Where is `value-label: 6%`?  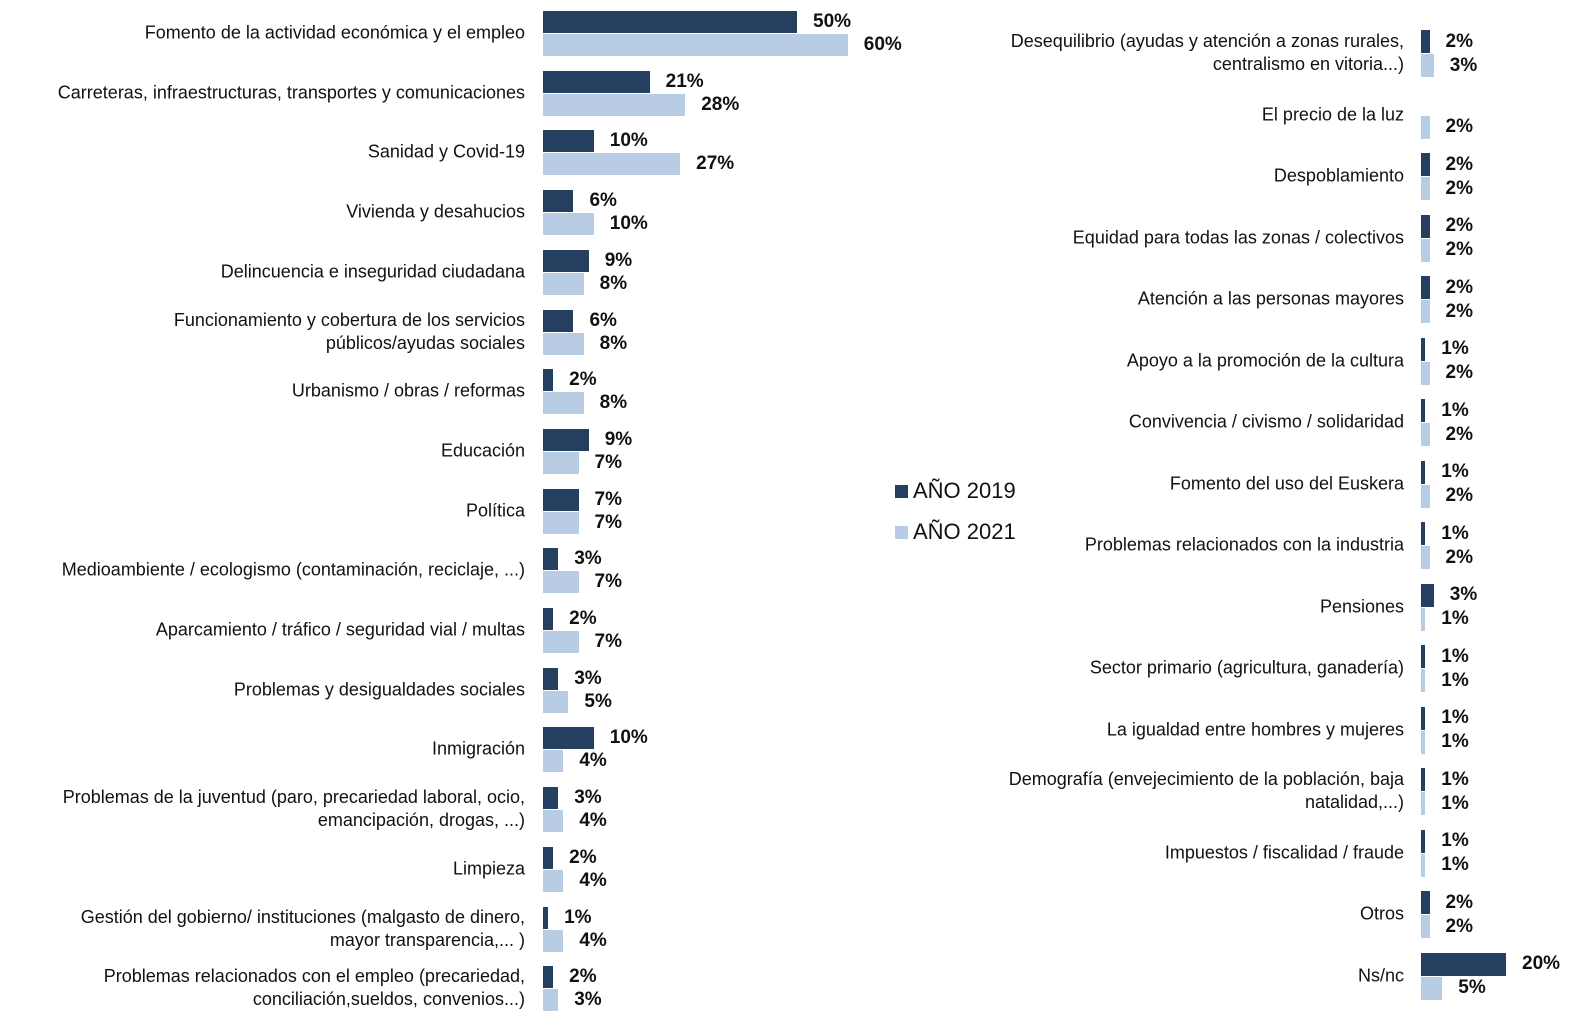 value-label: 6% is located at coordinates (603, 320).